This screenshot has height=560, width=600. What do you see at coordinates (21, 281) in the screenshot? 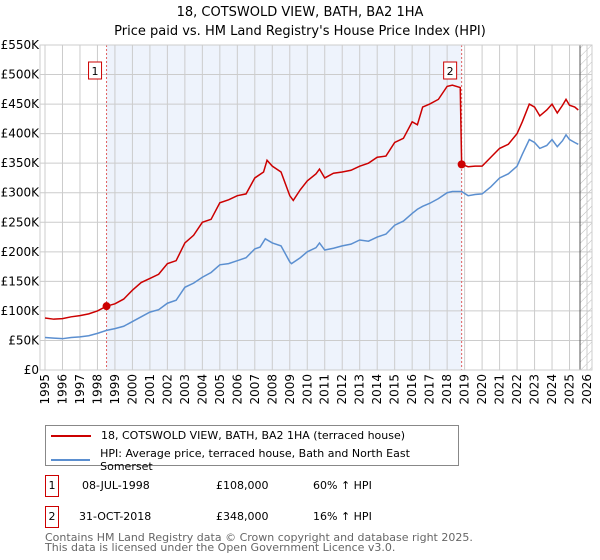
I see `y-tick-label: £150K` at bounding box center [21, 281].